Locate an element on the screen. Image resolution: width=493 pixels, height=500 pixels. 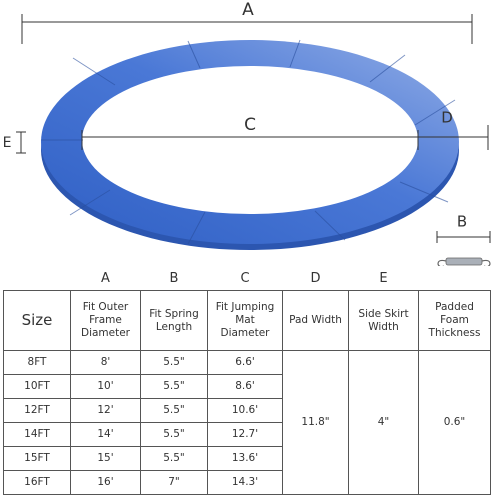
header-cell: Fit Jumping Mat Diameter is located at coordinates (245, 320).